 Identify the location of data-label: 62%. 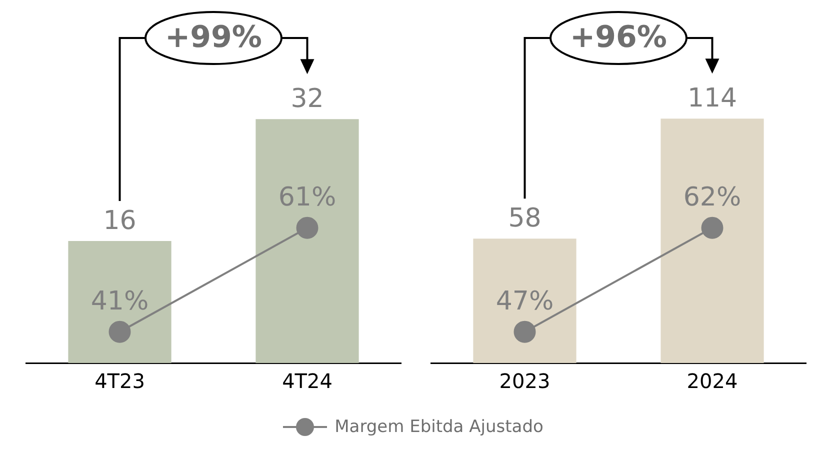
(712, 197).